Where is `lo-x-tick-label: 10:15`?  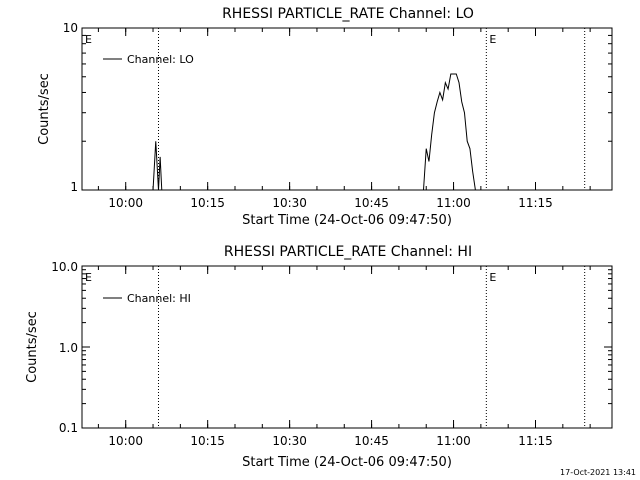 lo-x-tick-label: 10:15 is located at coordinates (207, 203).